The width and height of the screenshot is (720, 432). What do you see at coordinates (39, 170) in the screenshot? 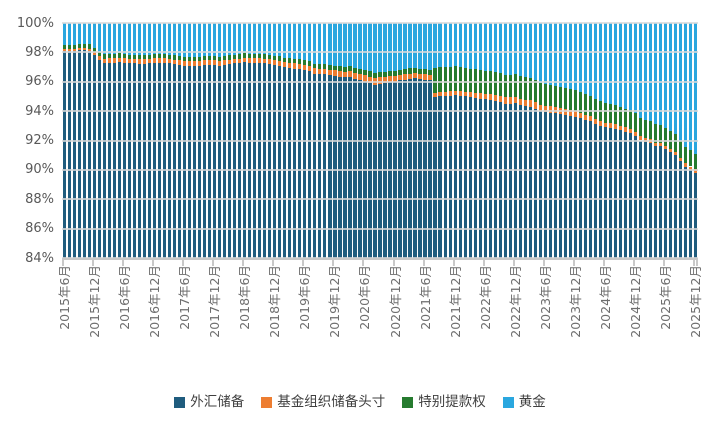
I see `y-axis-label: 90%` at bounding box center [39, 170].